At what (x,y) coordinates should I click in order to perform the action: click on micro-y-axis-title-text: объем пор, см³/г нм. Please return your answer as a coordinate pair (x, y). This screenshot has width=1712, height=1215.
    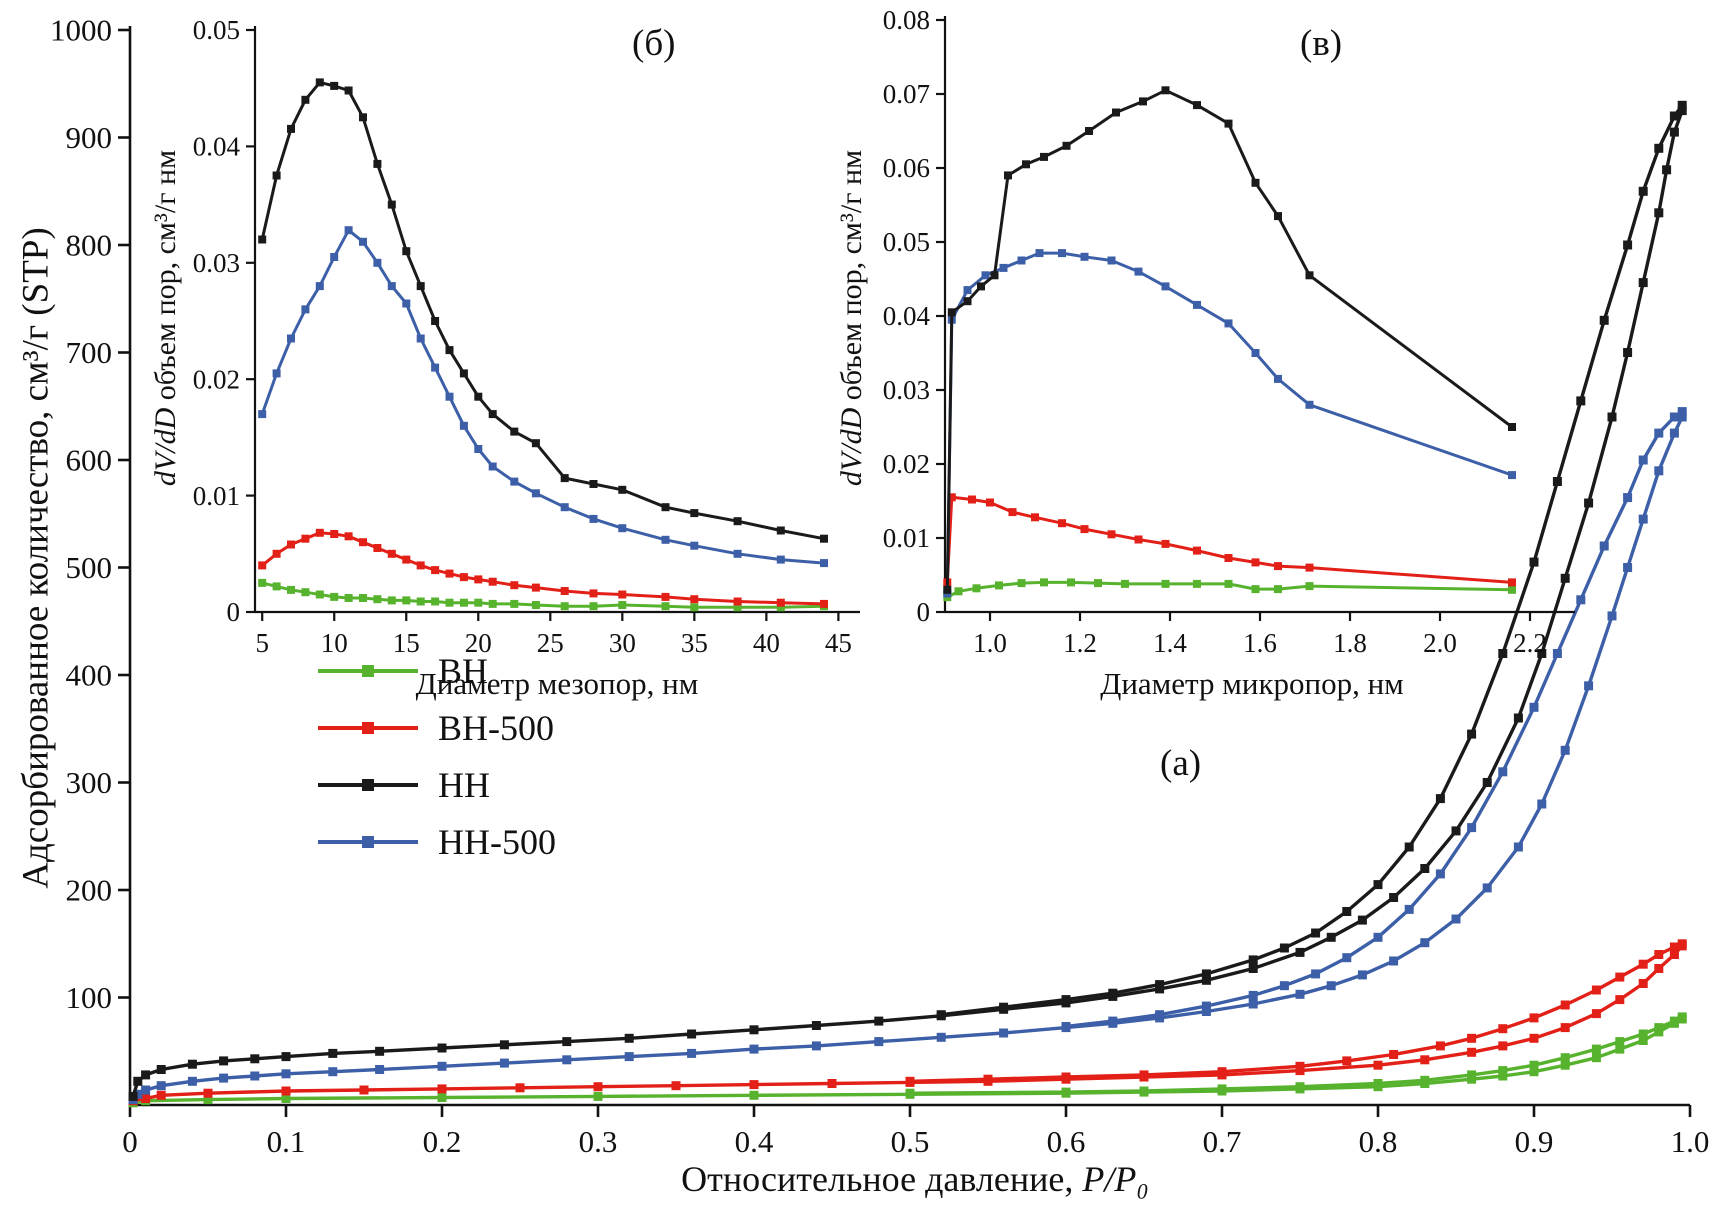
    Looking at the image, I should click on (851, 278).